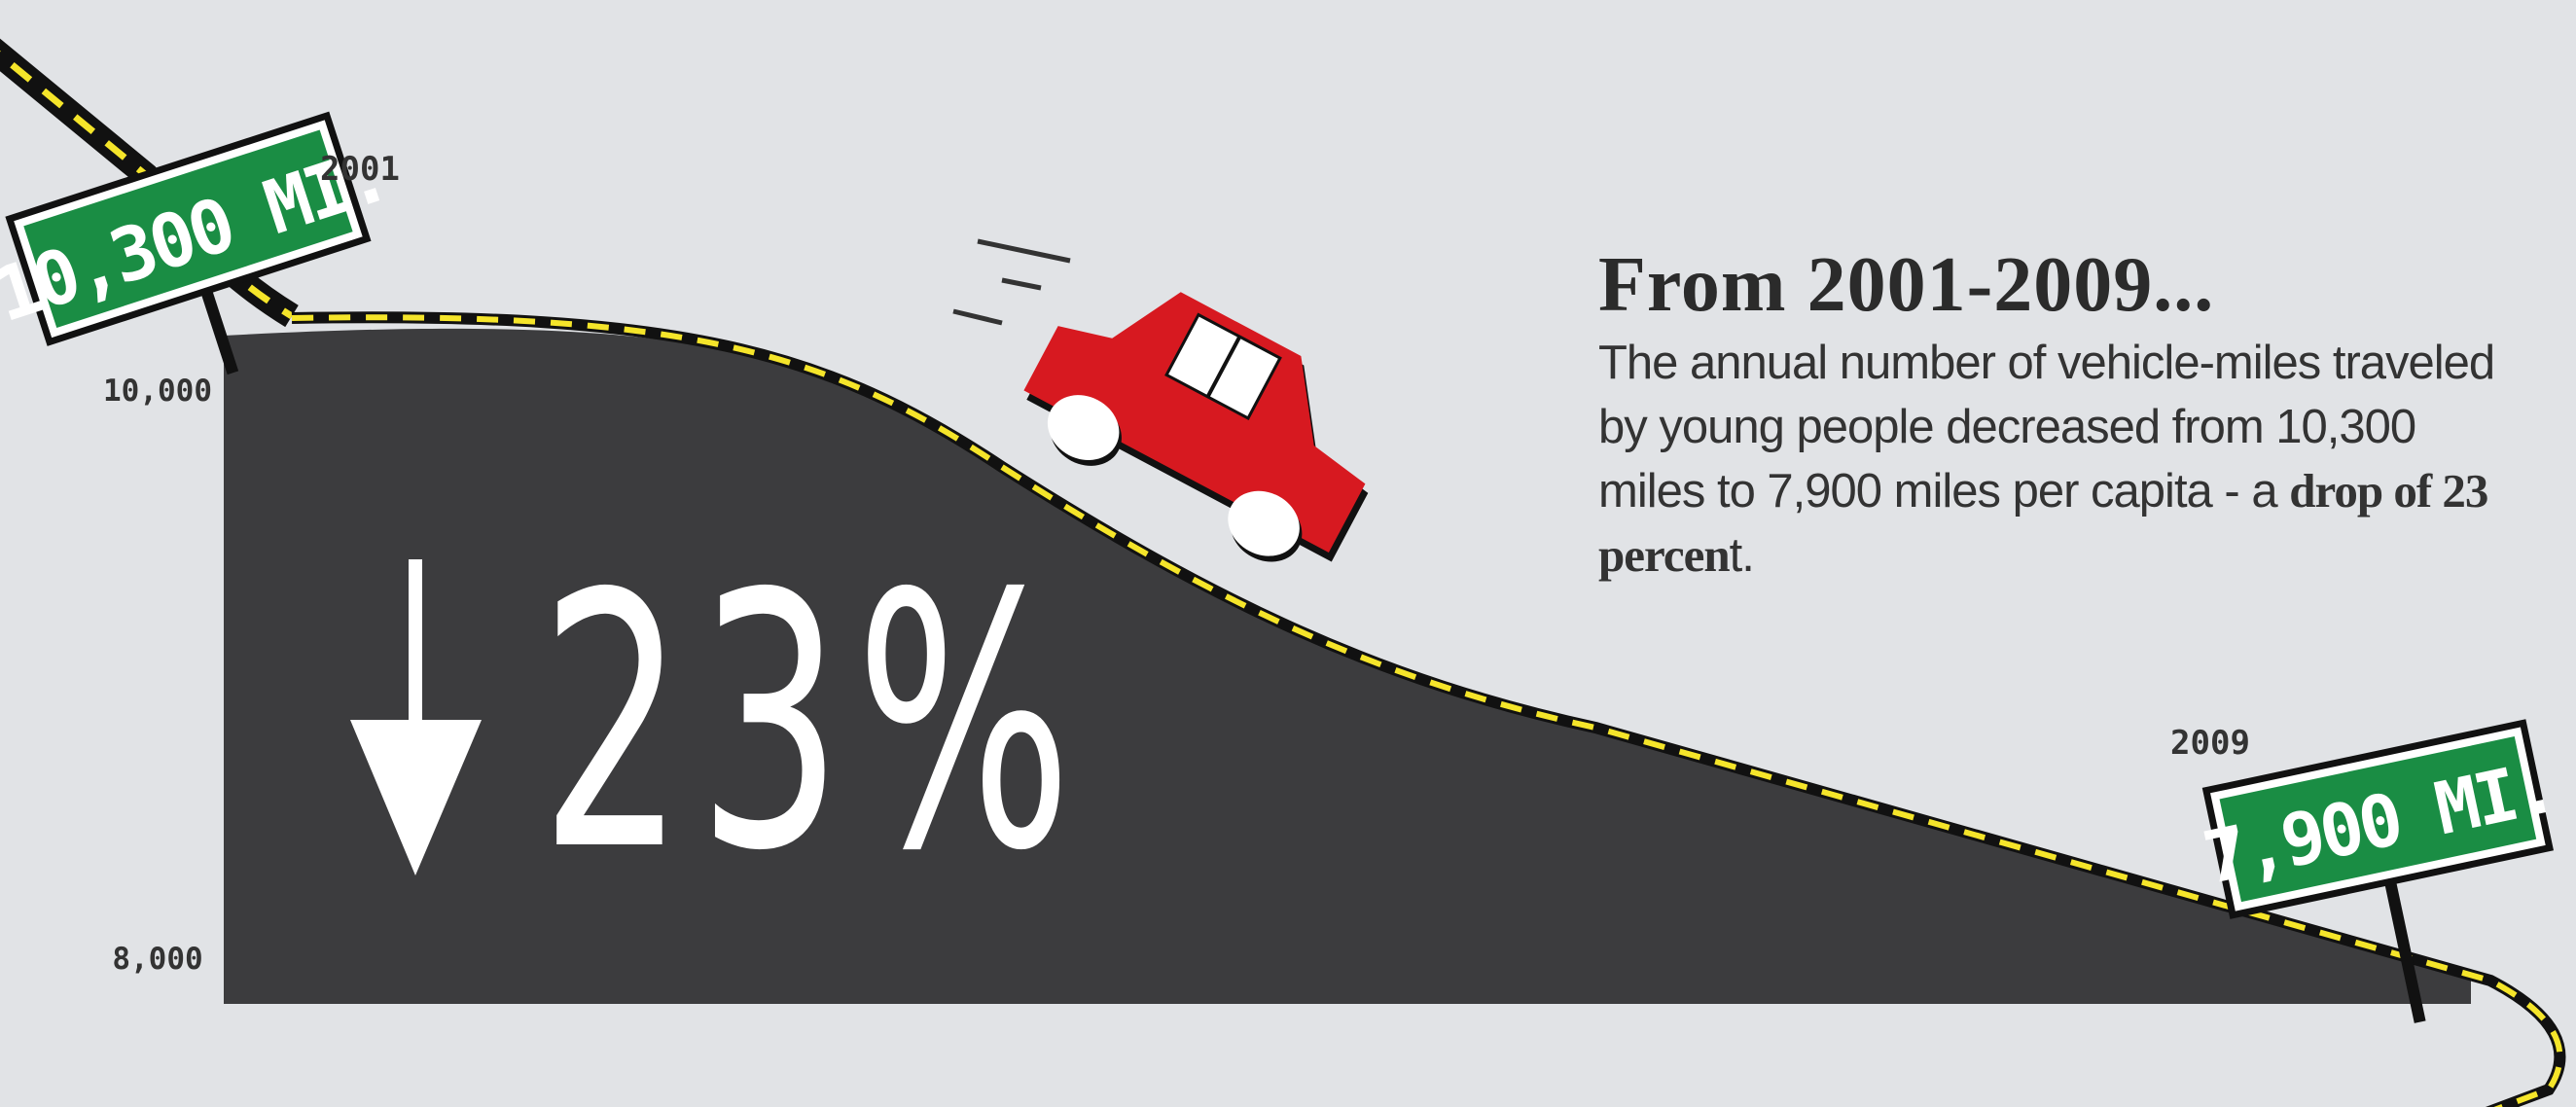  I want to click on start-year-label: 2001, so click(360, 169).